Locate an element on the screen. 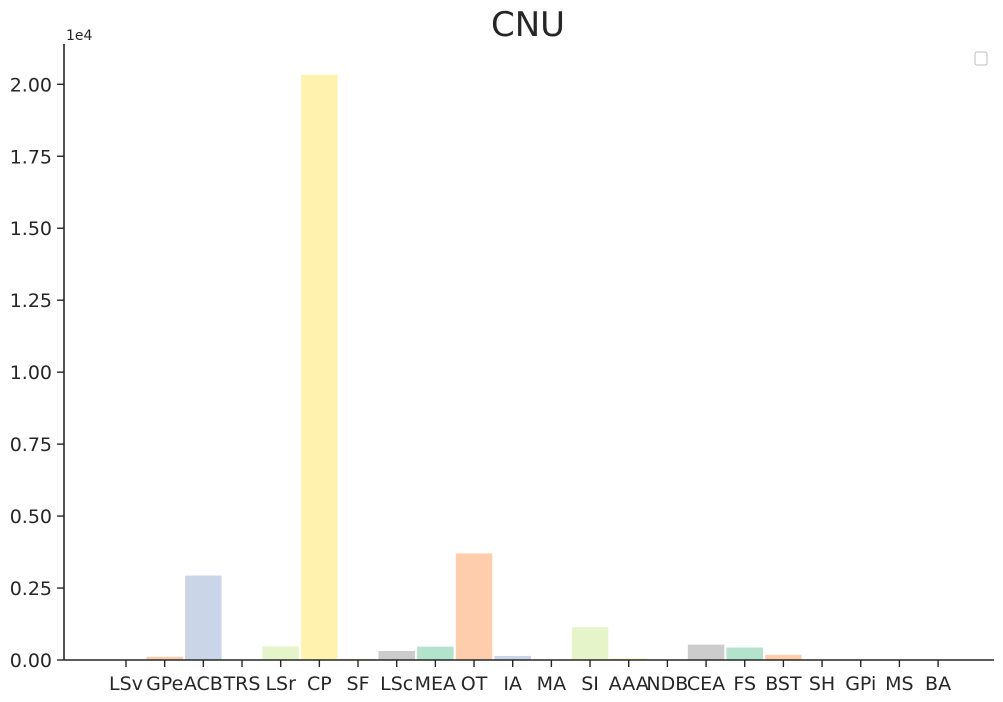 The width and height of the screenshot is (1003, 702). x-tick-label: MS is located at coordinates (899, 684).